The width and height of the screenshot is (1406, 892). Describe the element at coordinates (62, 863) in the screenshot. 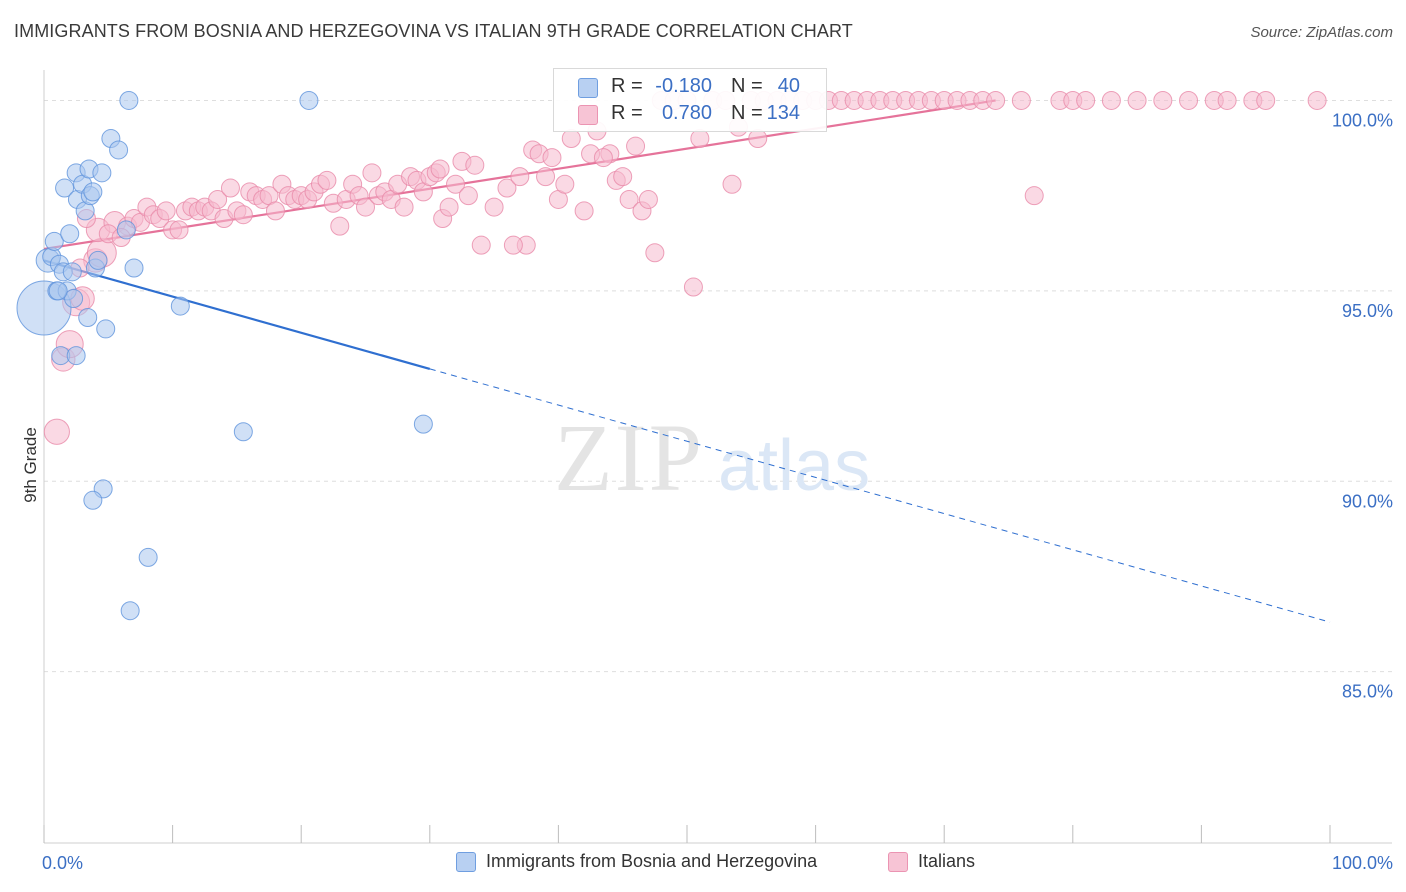

I see `x-tick-label: 0.0%` at that location.